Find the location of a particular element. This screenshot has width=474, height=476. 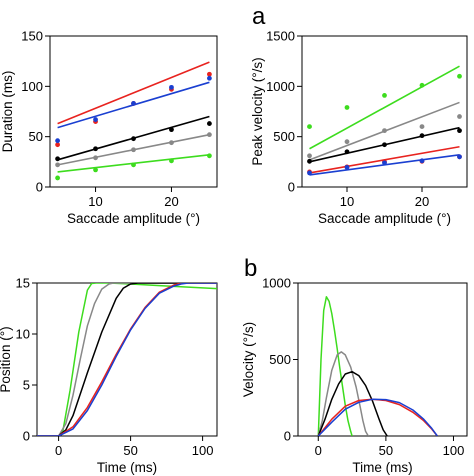

panel-label-a: a is located at coordinates (259, 16).